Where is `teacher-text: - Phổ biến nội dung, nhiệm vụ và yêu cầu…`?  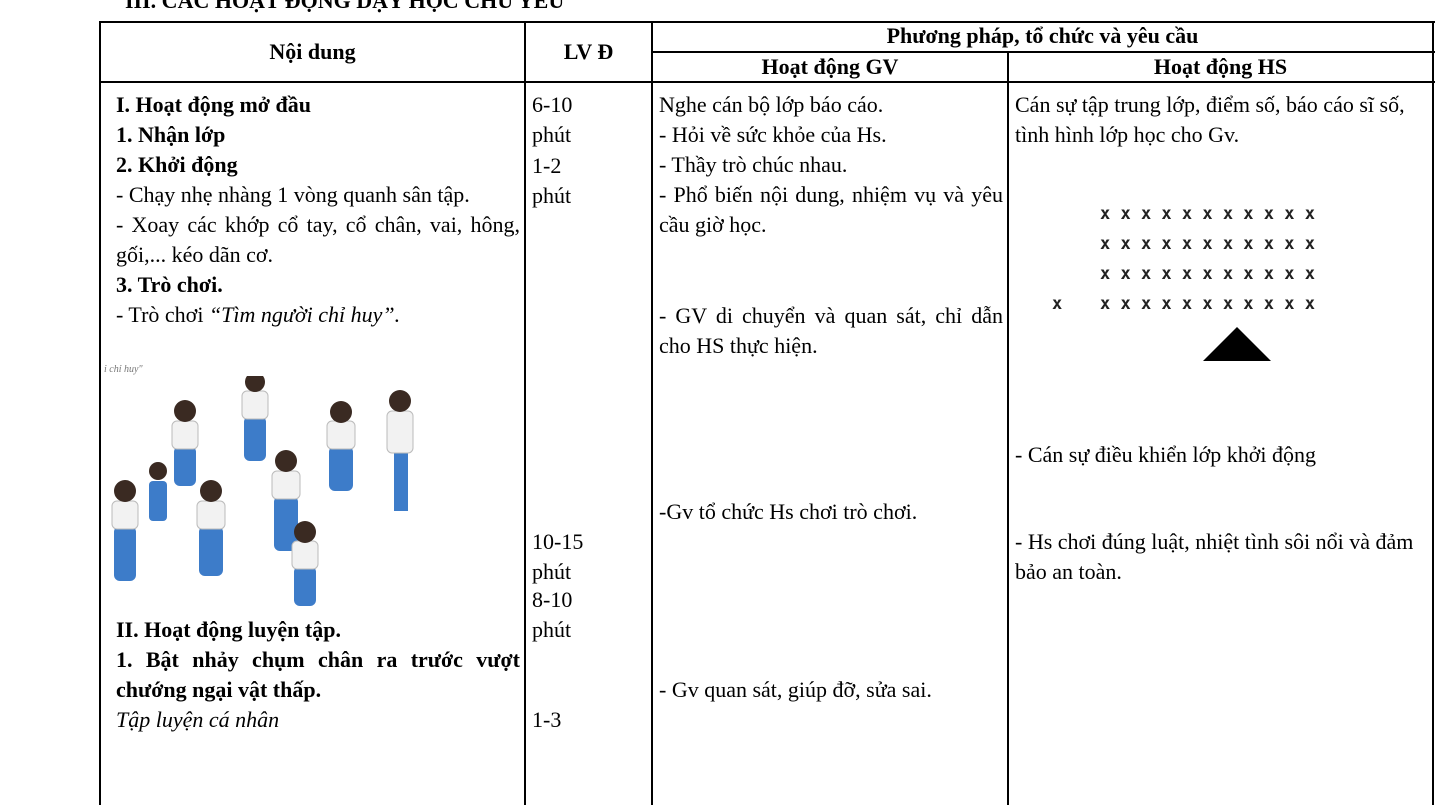
teacher-text: - Phổ biến nội dung, nhiệm vụ và yêu cầu… is located at coordinates (831, 209).